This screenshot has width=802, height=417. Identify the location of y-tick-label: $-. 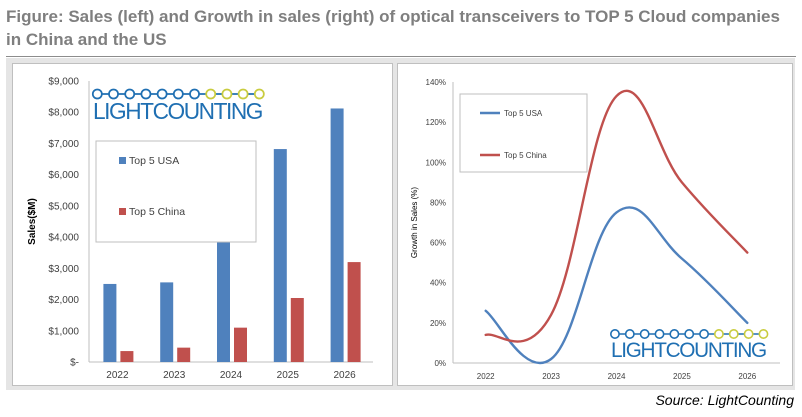
(74, 363).